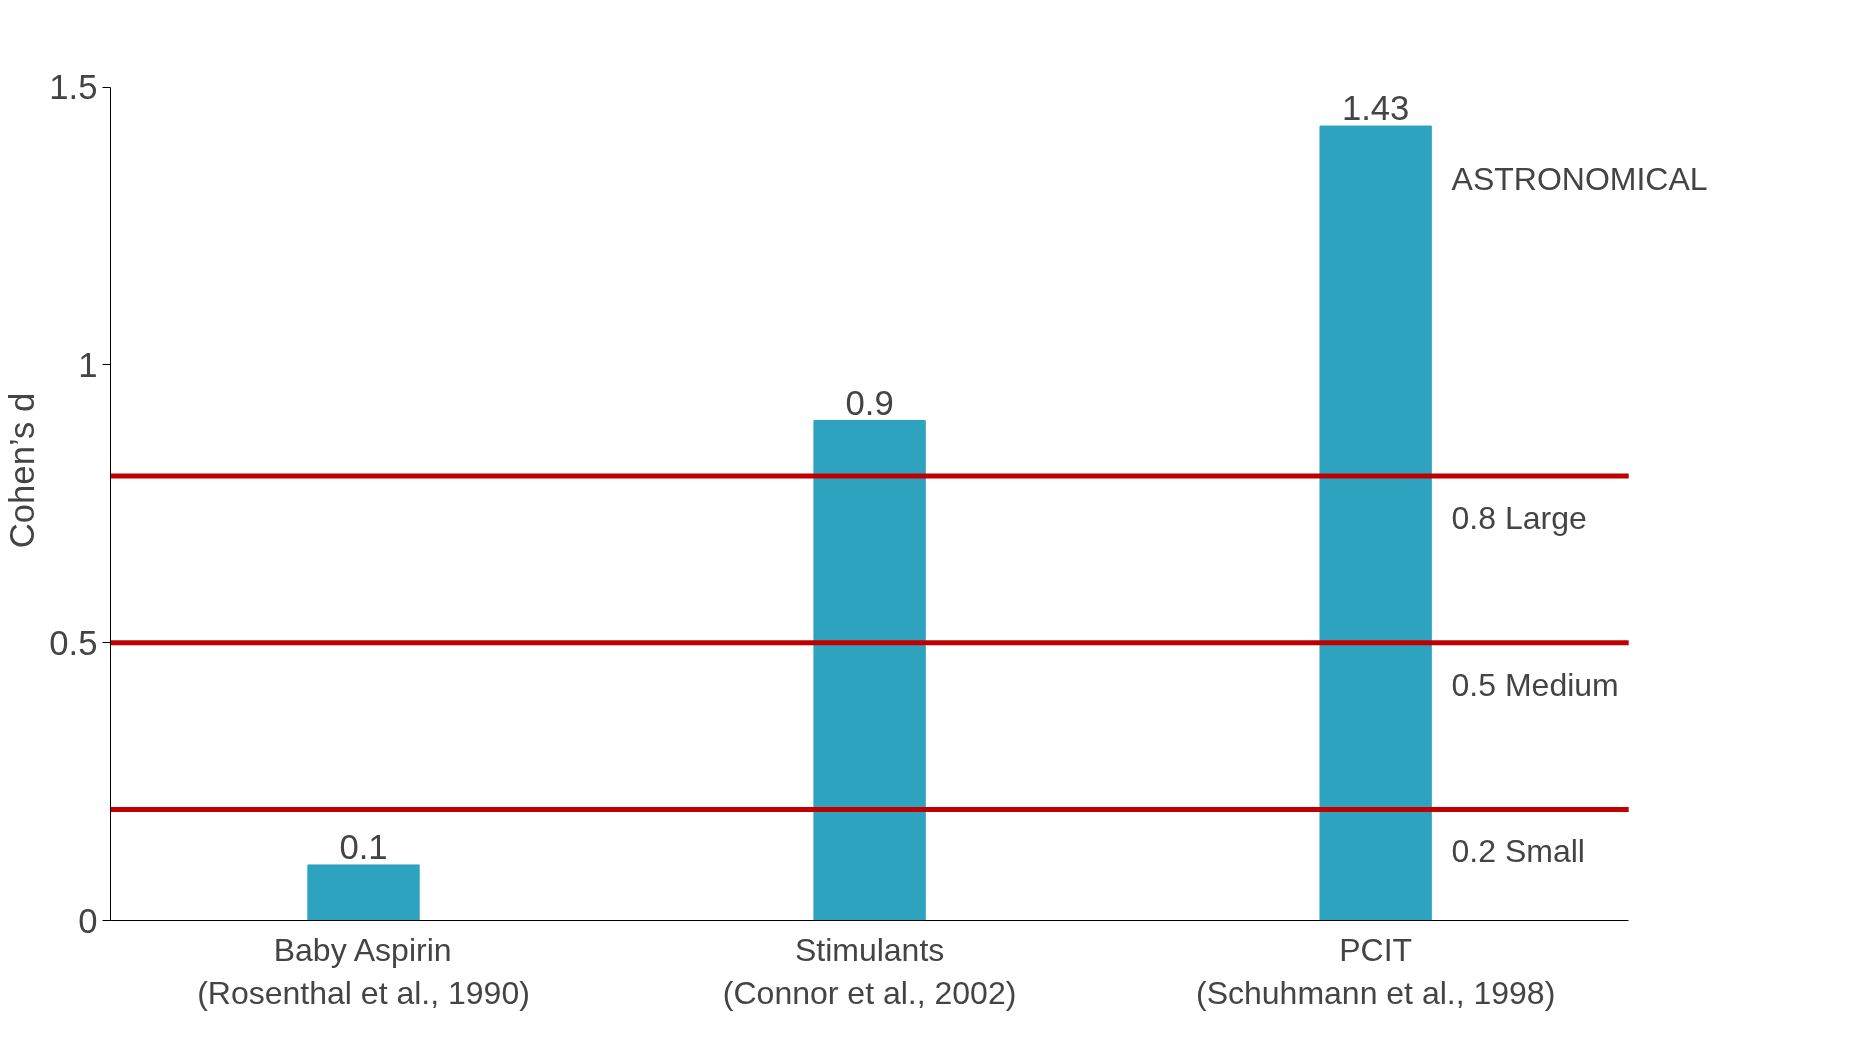  What do you see at coordinates (1535, 684) in the screenshot?
I see `ref-line-label: 0.5 Medium` at bounding box center [1535, 684].